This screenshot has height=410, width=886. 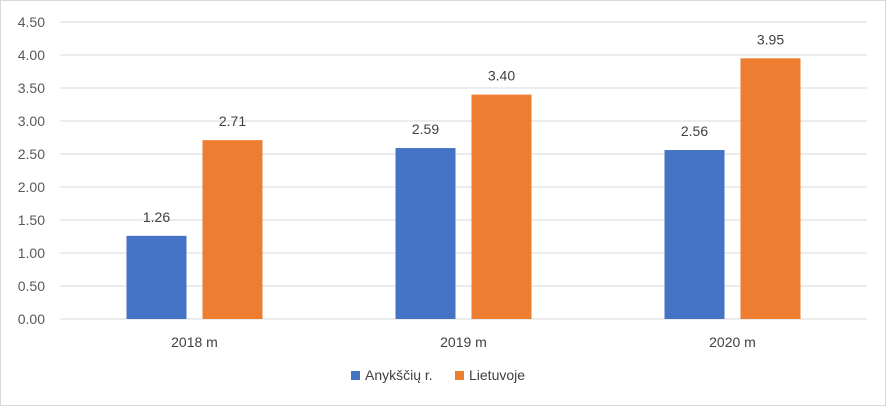 I want to click on data-label: 2.59, so click(x=425, y=129).